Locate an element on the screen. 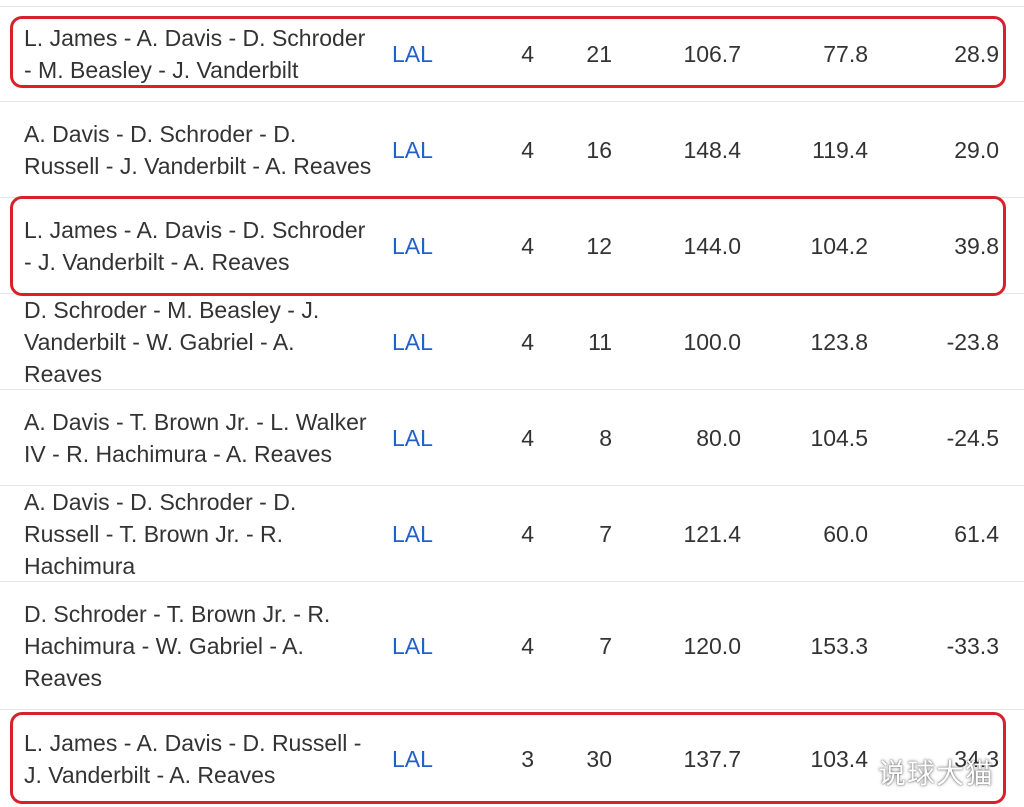 This screenshot has height=807, width=1024. net-rating-cell: -23.8 is located at coordinates (972, 341).